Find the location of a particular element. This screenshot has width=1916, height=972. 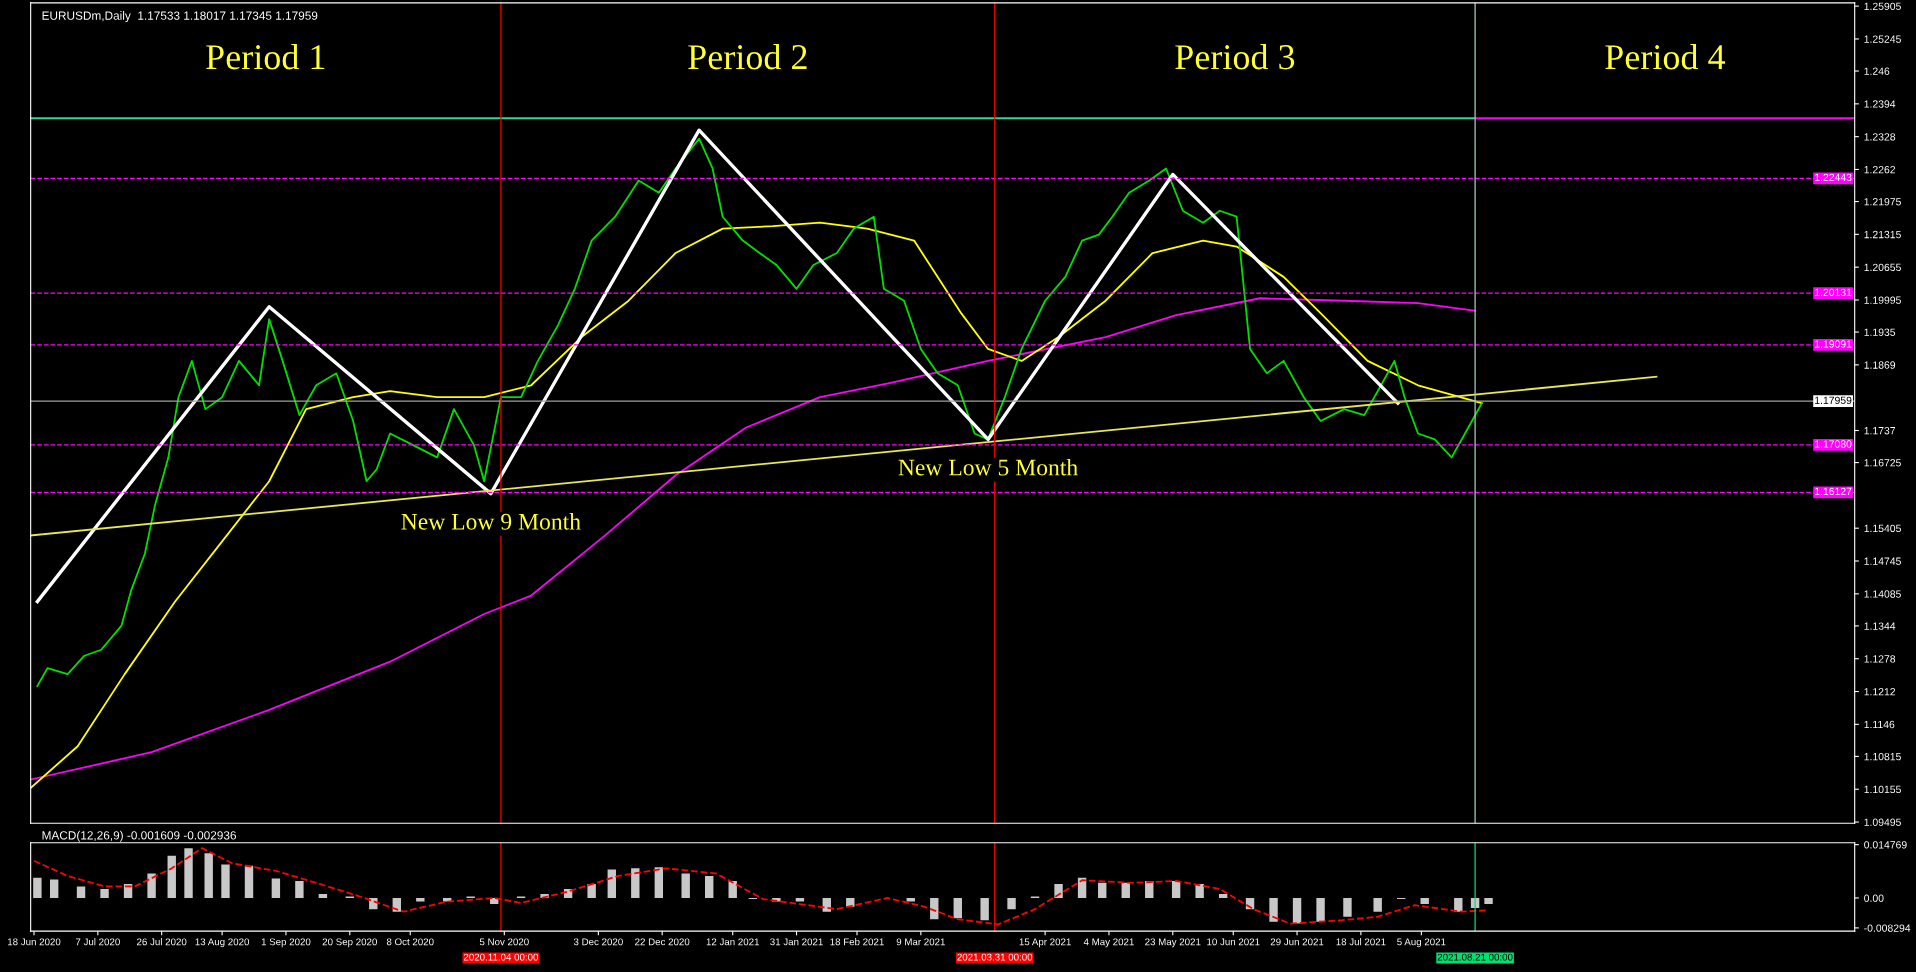

y-tick-label: -0.008294 is located at coordinates (1887, 928).